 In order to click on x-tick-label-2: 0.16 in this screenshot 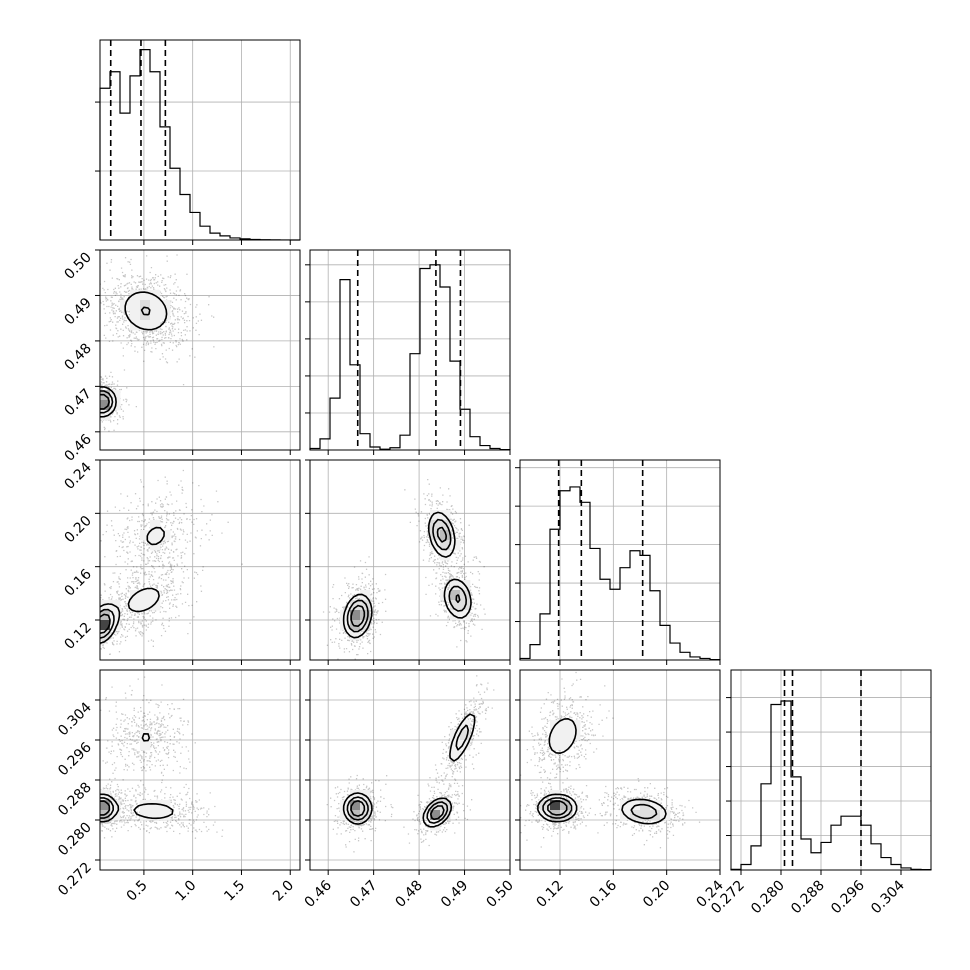, I will do `click(603, 893)`.